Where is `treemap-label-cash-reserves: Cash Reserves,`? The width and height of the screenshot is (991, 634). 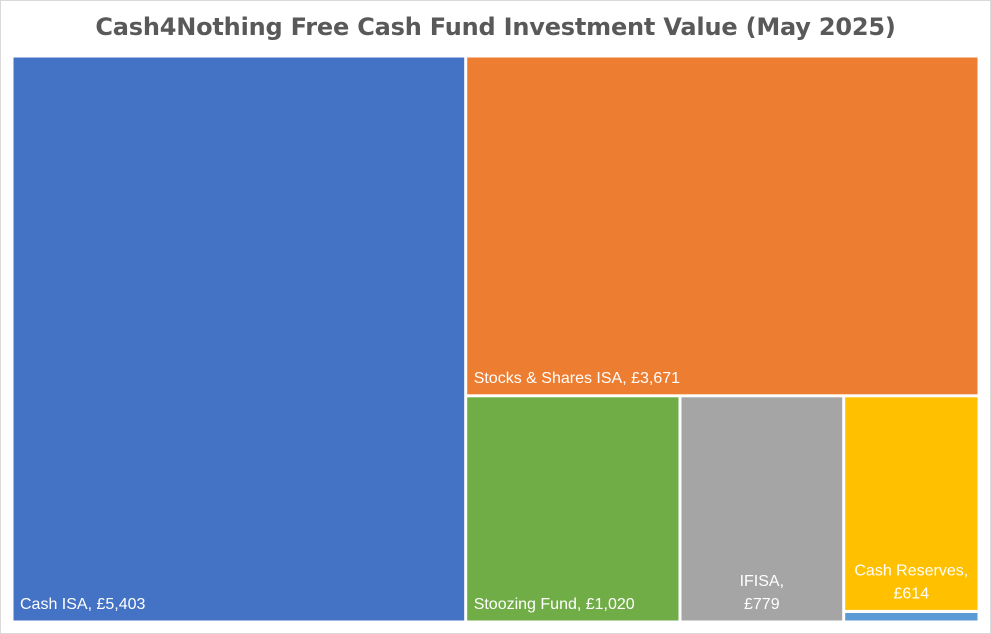 treemap-label-cash-reserves: Cash Reserves, is located at coordinates (911, 571).